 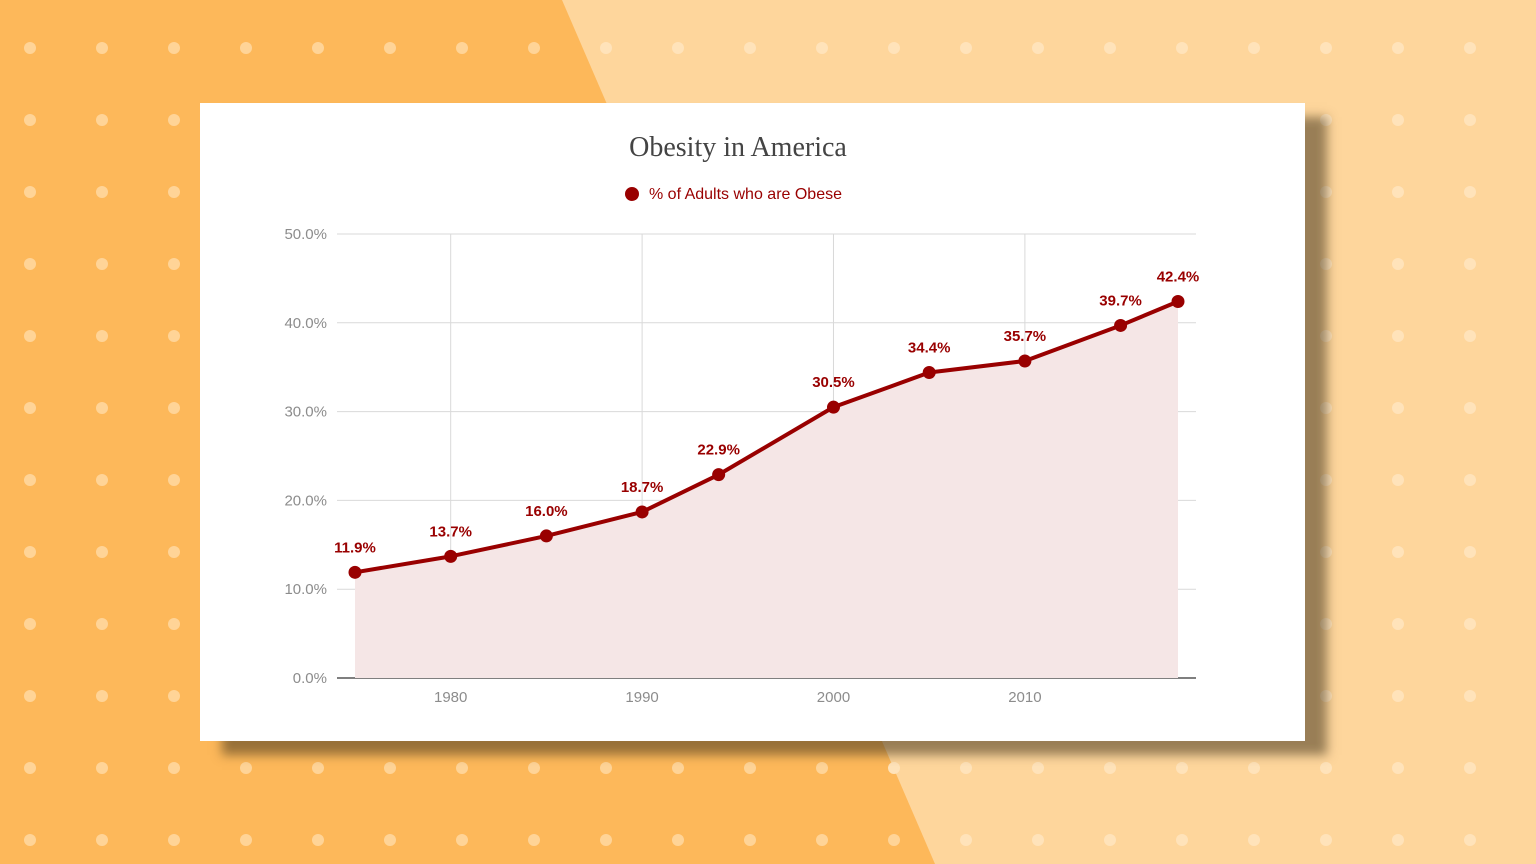 I want to click on y-tick-label: 0.0%, so click(x=310, y=678).